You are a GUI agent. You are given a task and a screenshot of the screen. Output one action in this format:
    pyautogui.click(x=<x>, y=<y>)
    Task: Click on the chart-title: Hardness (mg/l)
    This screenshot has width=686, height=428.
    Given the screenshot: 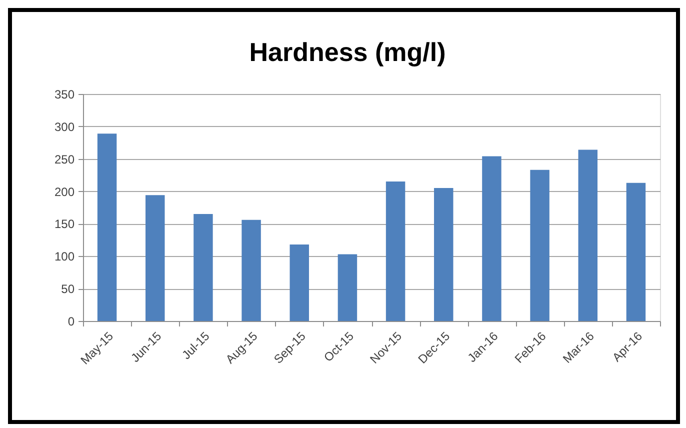 What is the action you would take?
    pyautogui.click(x=347, y=52)
    